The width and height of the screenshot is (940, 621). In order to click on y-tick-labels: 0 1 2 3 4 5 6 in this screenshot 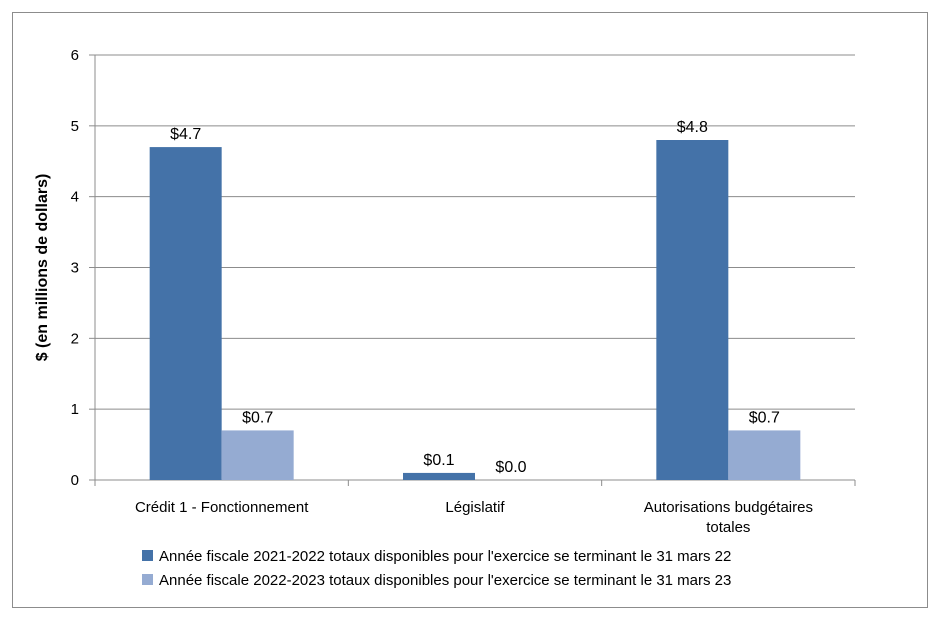, I will do `click(75, 268)`.